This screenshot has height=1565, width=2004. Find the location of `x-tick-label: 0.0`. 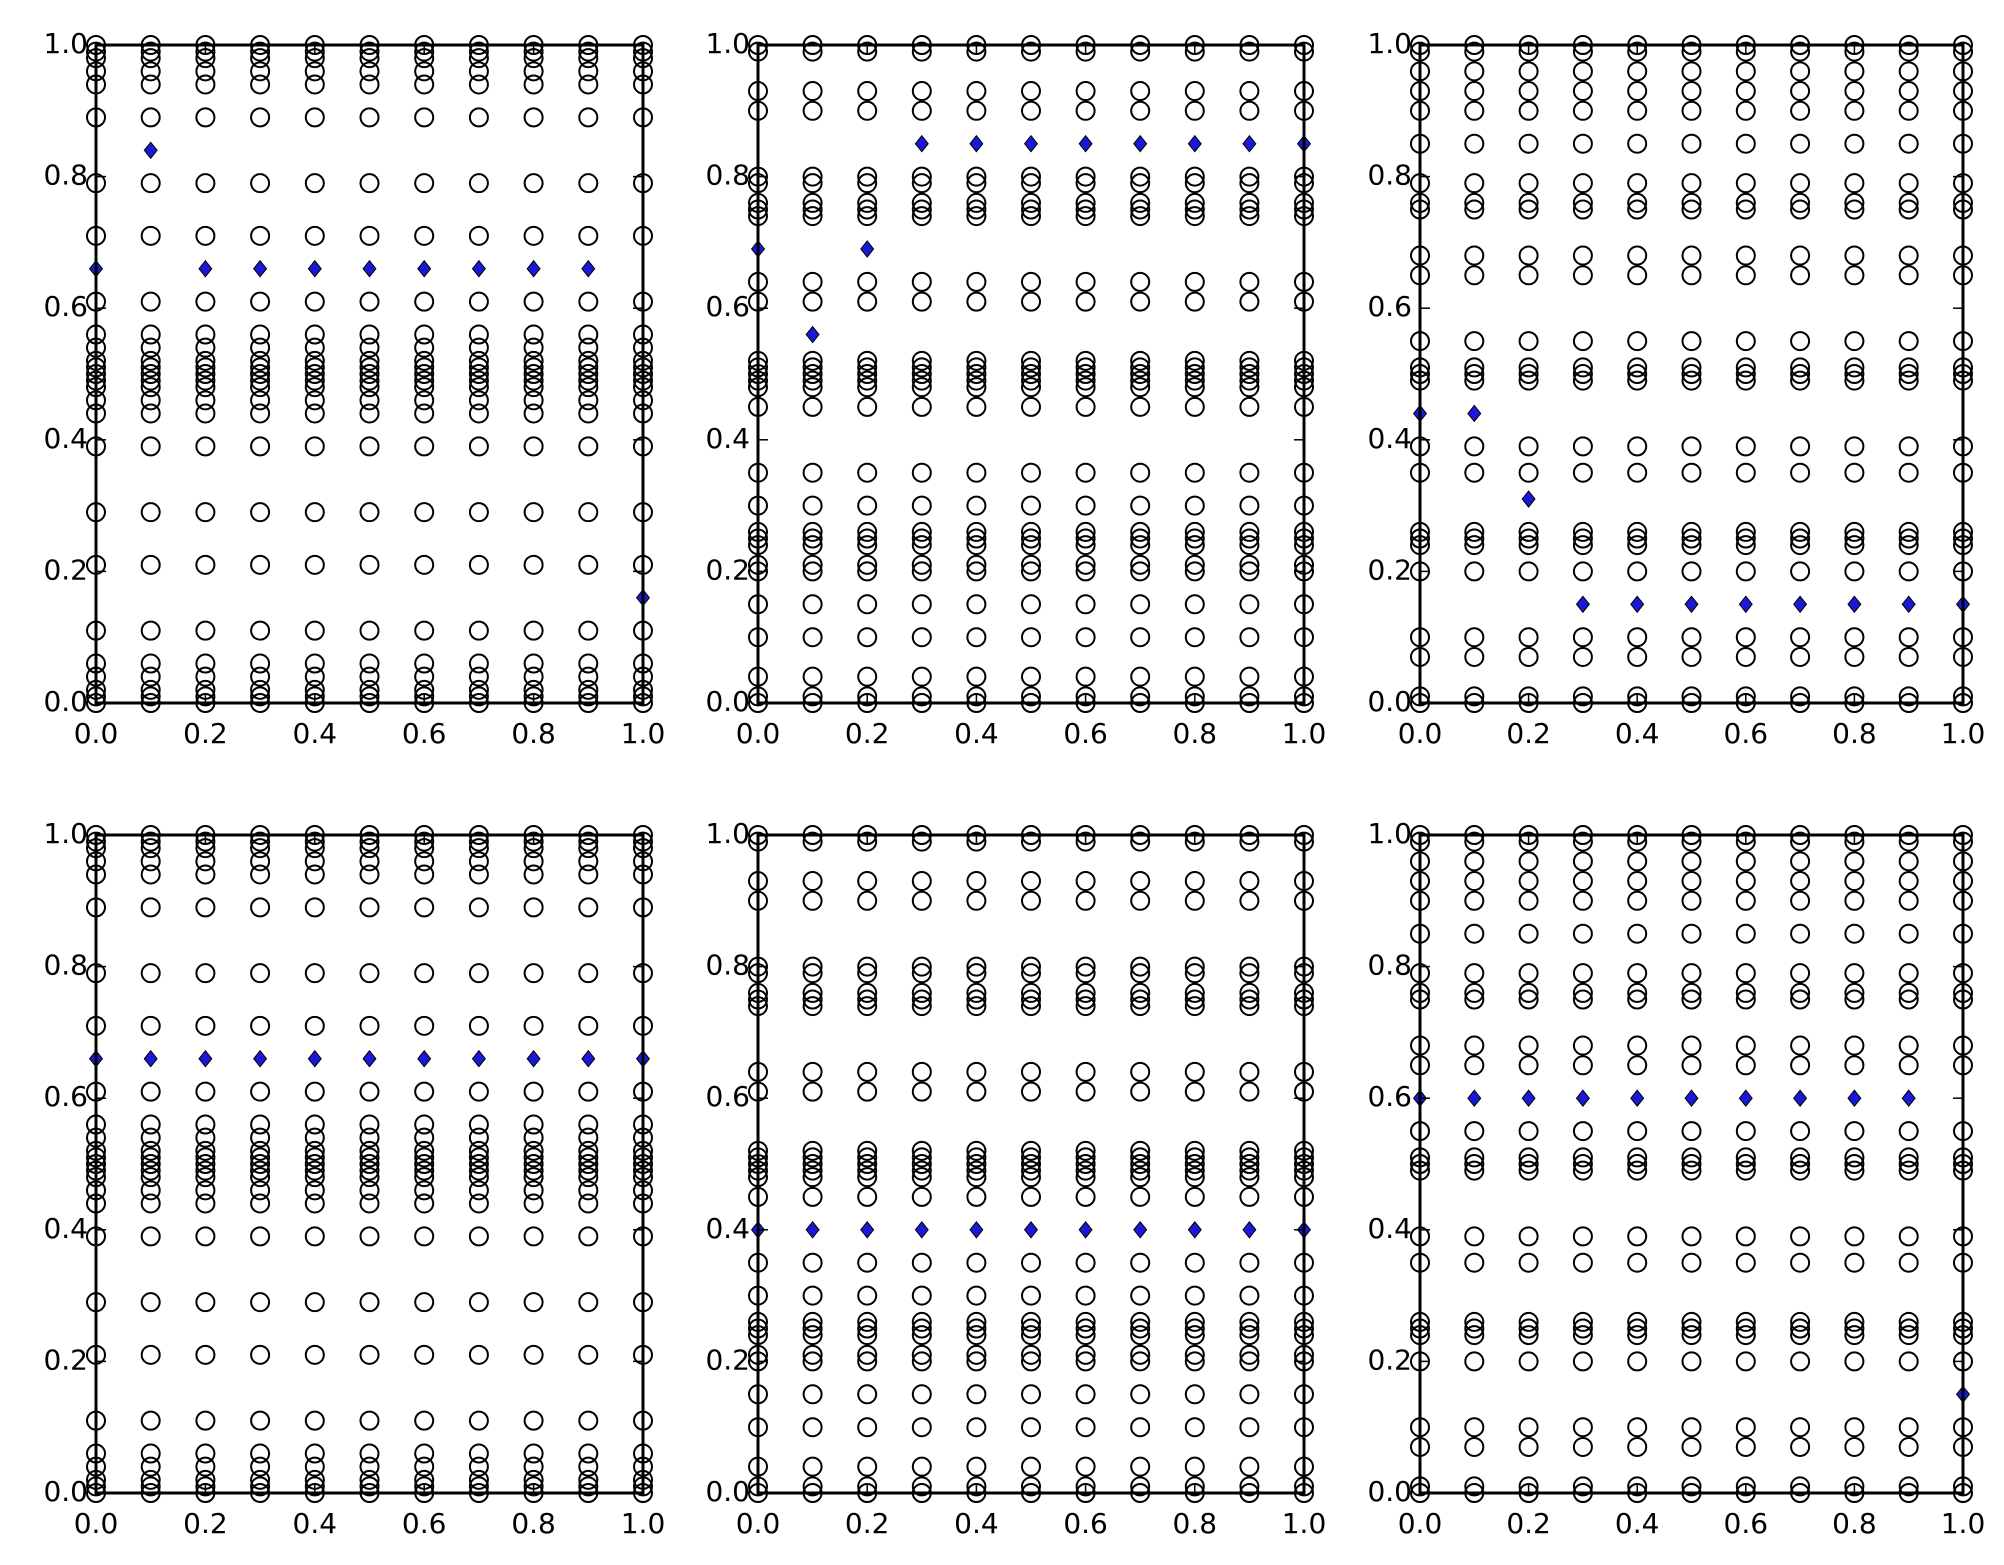

x-tick-label: 0.0 is located at coordinates (96, 1523).